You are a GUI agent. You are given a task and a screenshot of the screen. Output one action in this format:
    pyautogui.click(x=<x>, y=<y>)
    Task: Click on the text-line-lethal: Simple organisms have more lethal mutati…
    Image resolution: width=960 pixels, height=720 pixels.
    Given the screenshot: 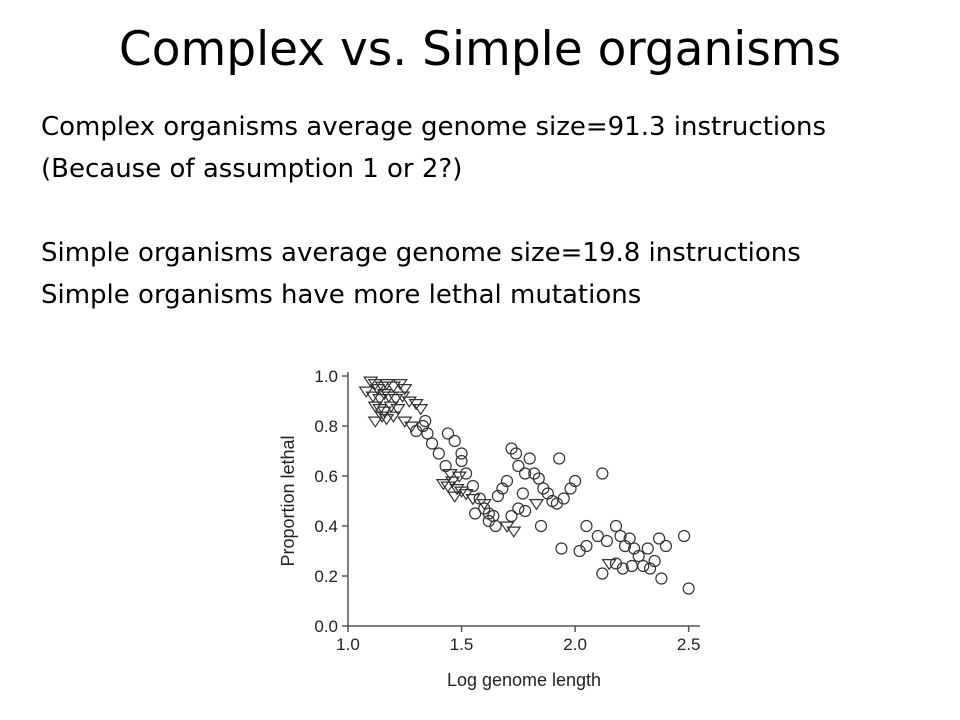 What is the action you would take?
    pyautogui.click(x=341, y=295)
    